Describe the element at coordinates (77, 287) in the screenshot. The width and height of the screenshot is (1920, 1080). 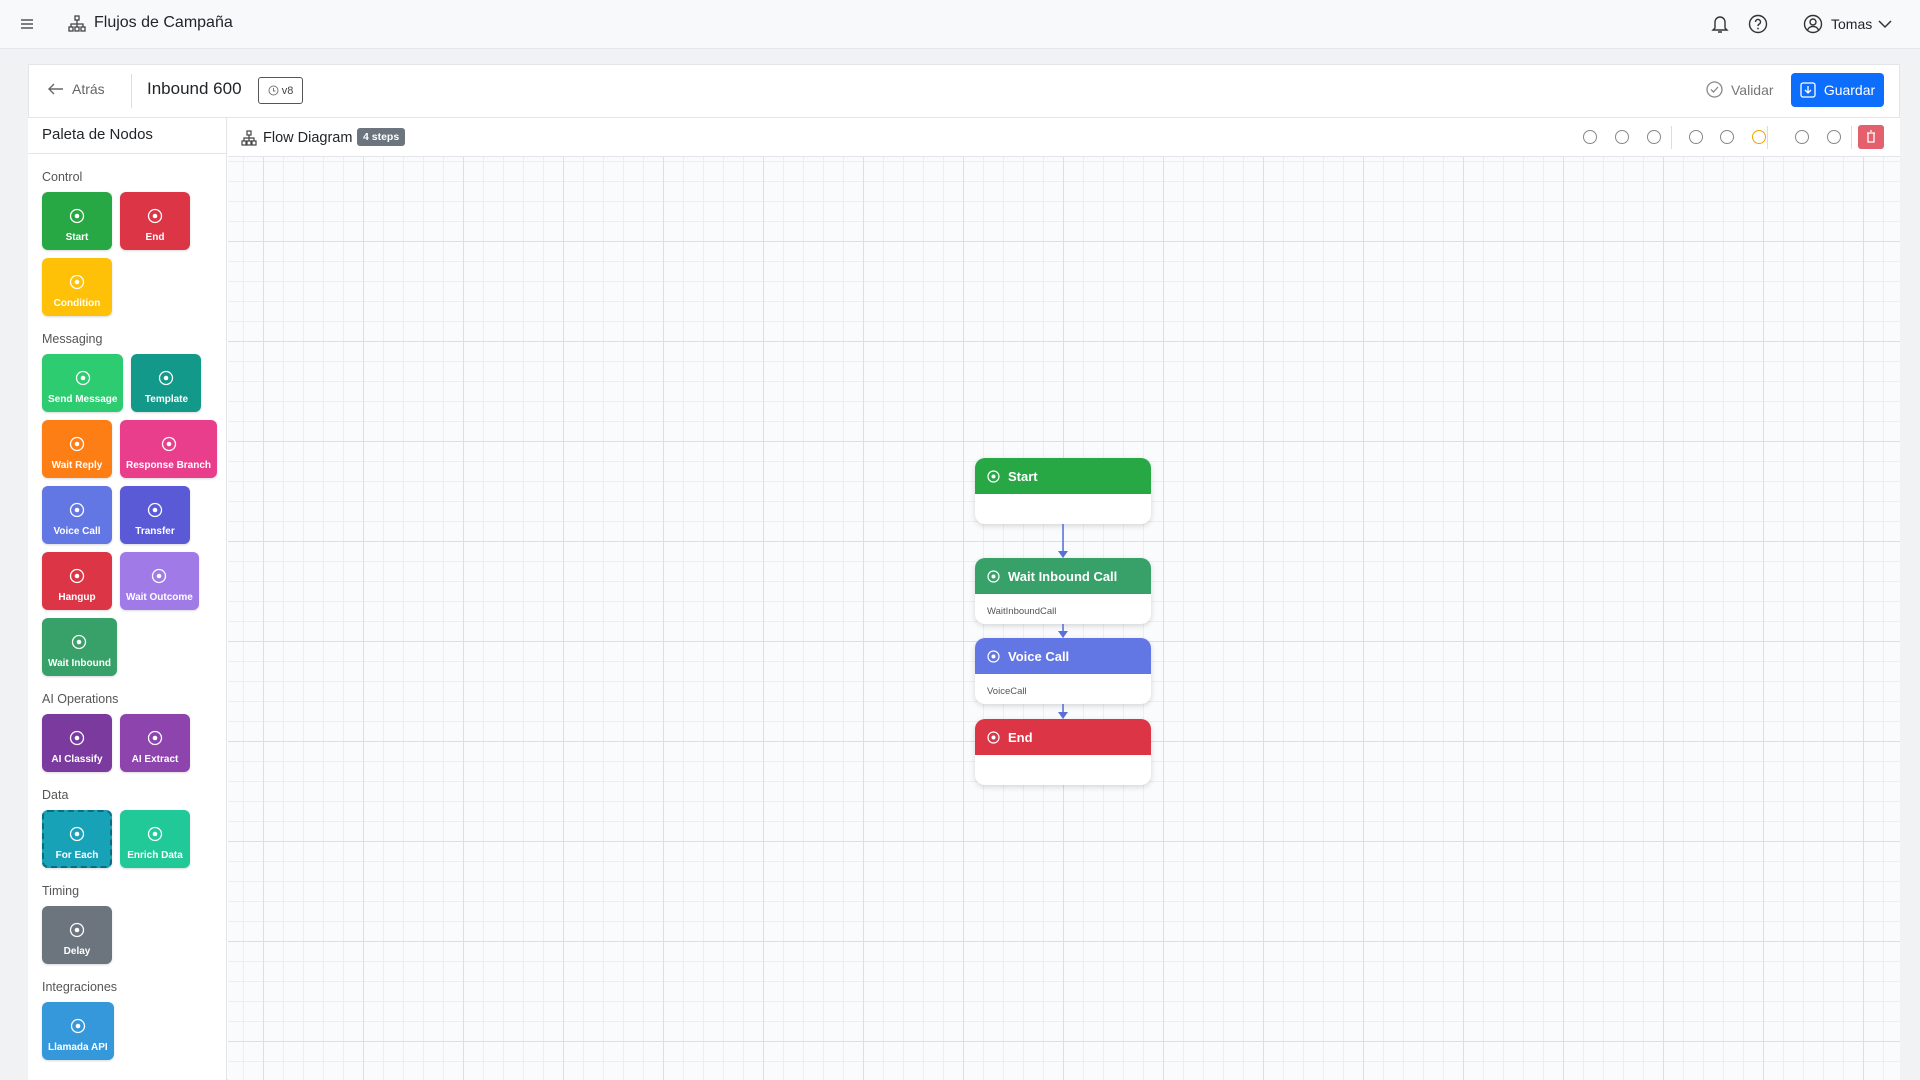
I see `palette-tile: Condition` at that location.